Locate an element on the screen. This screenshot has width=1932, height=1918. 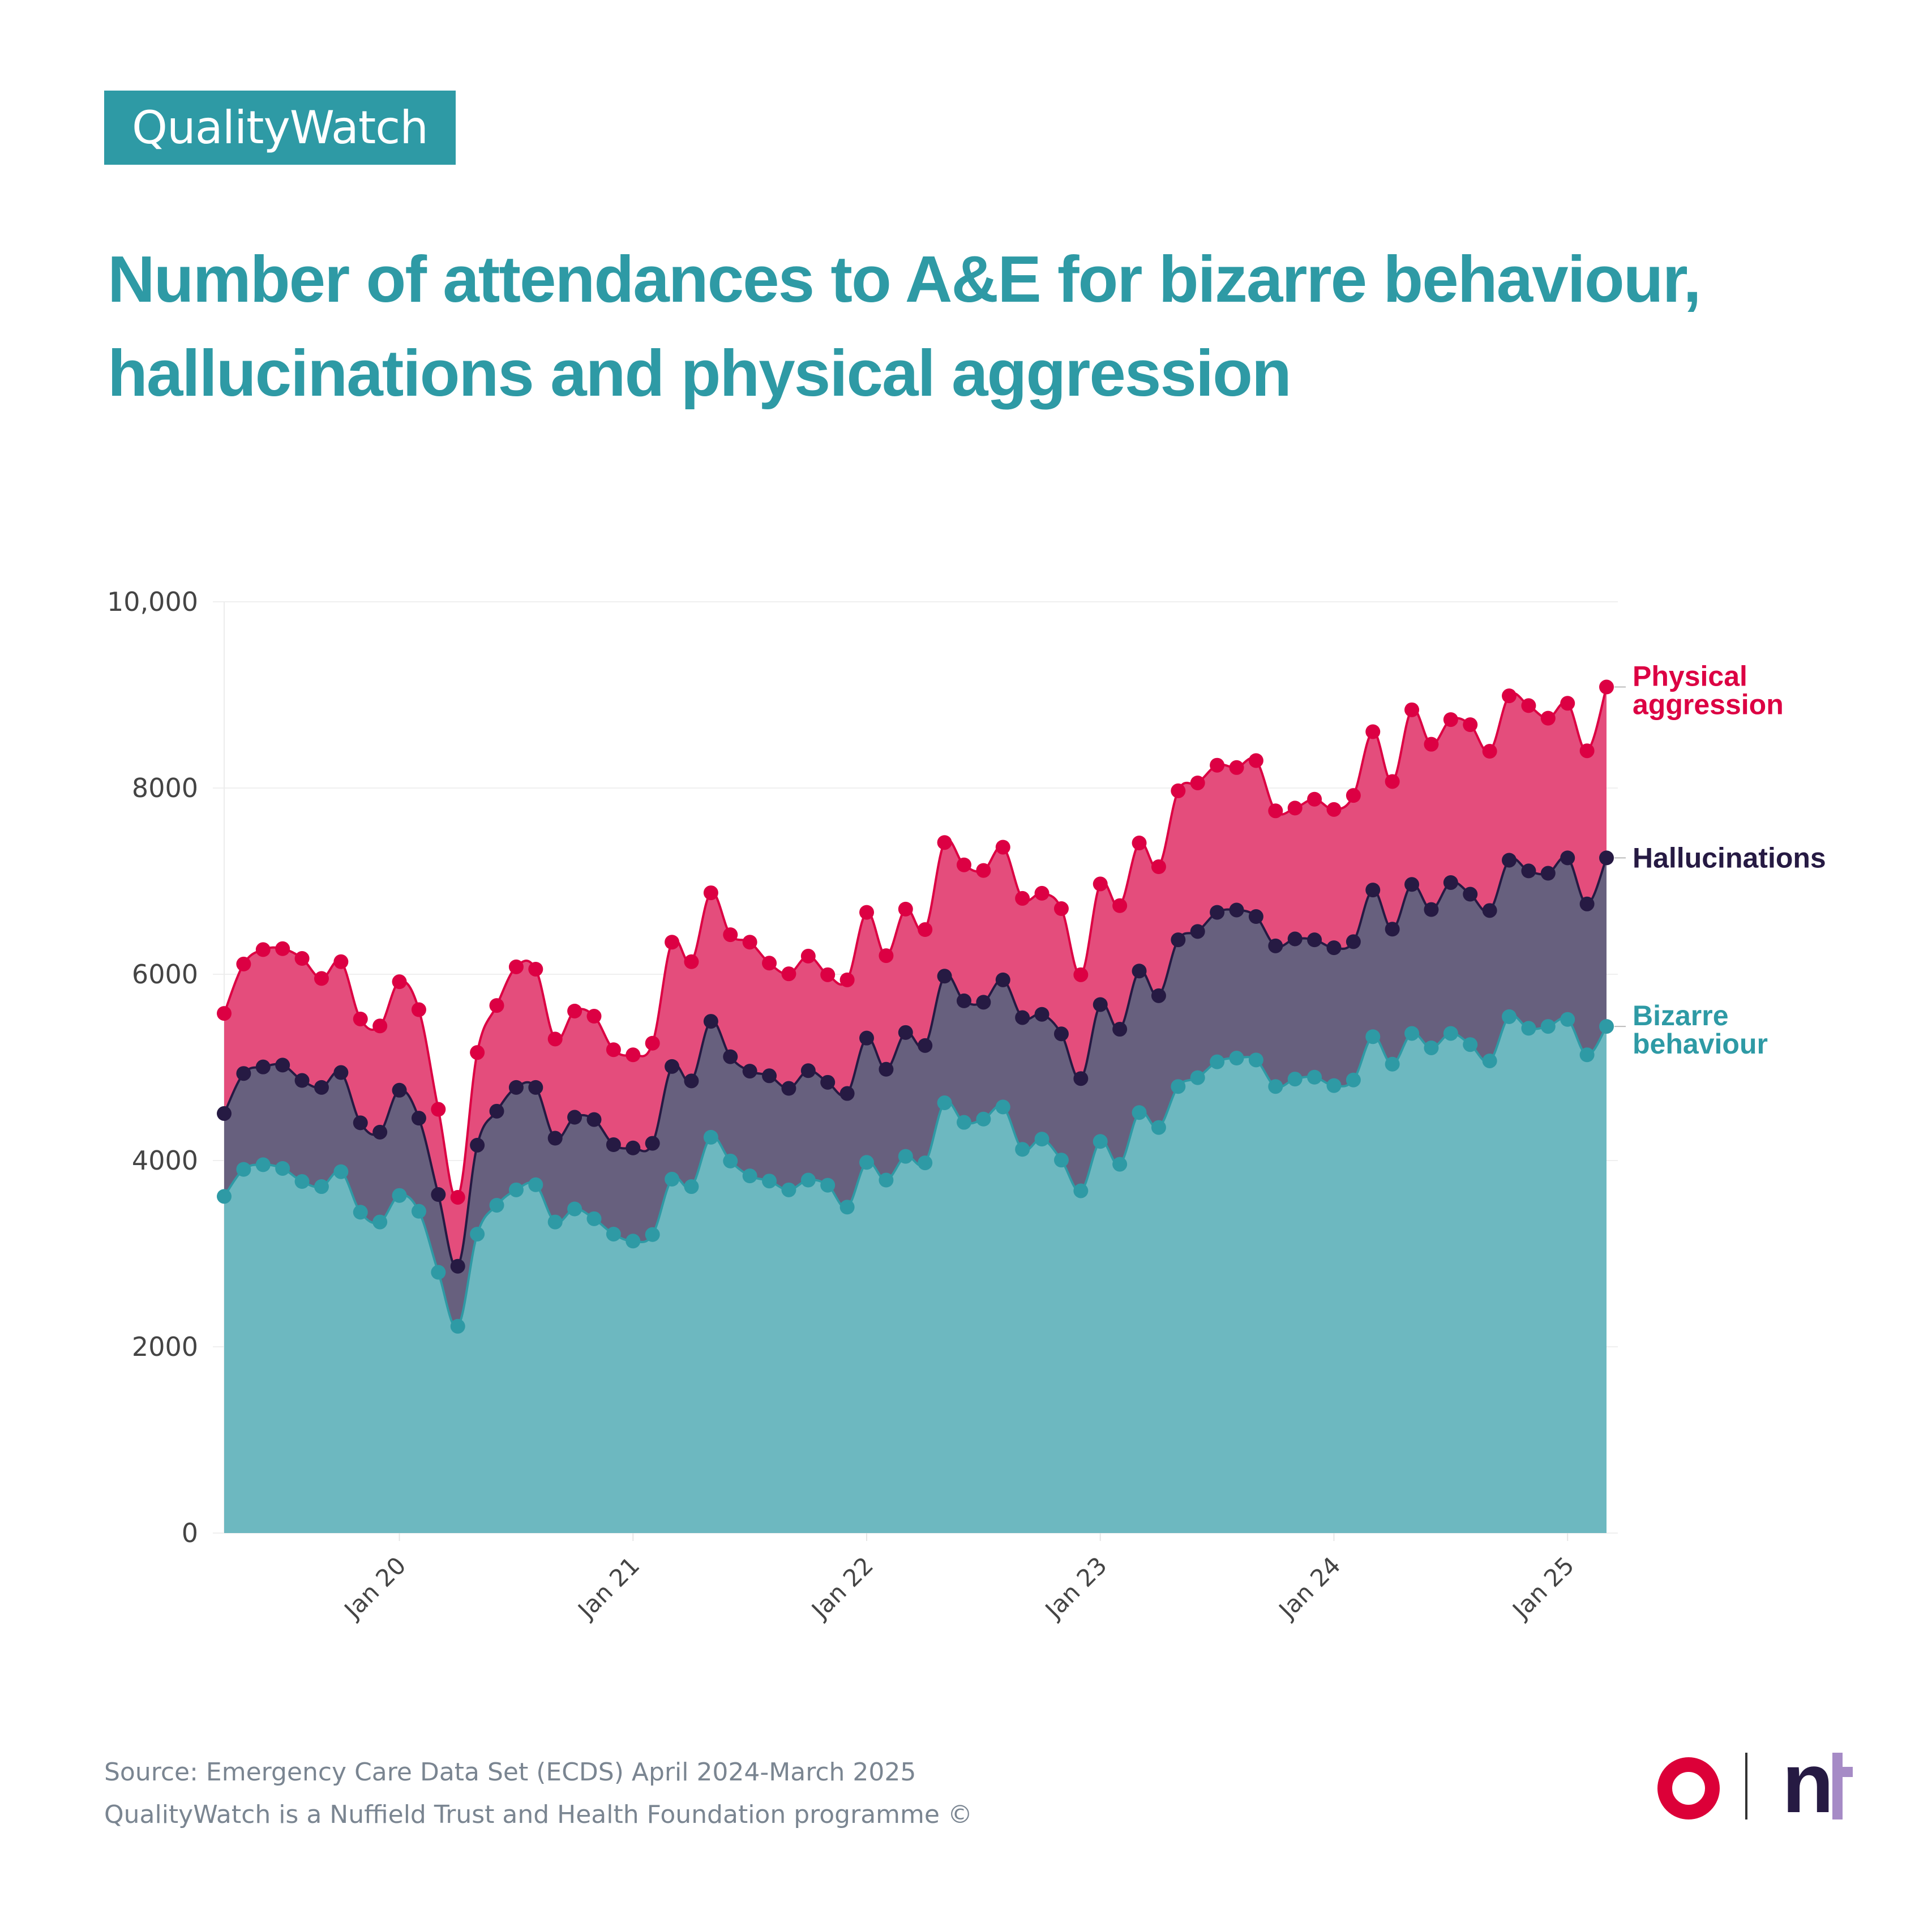
x-tick-label: Jan 25 is located at coordinates (1542, 1588).